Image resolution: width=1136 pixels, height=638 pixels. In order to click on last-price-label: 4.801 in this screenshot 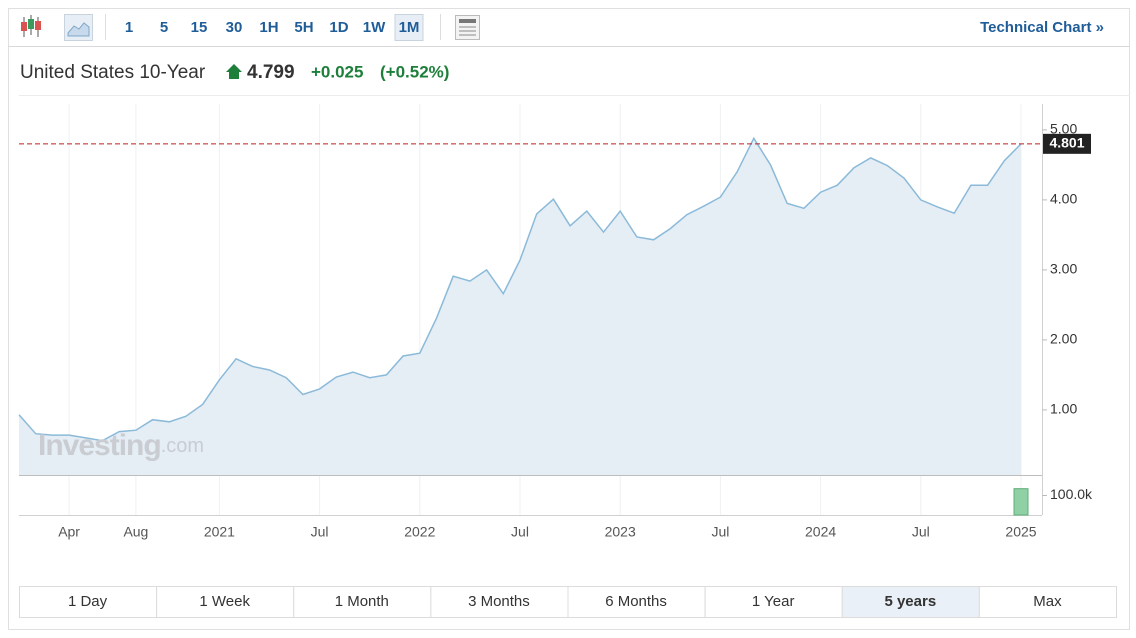, I will do `click(1066, 143)`.